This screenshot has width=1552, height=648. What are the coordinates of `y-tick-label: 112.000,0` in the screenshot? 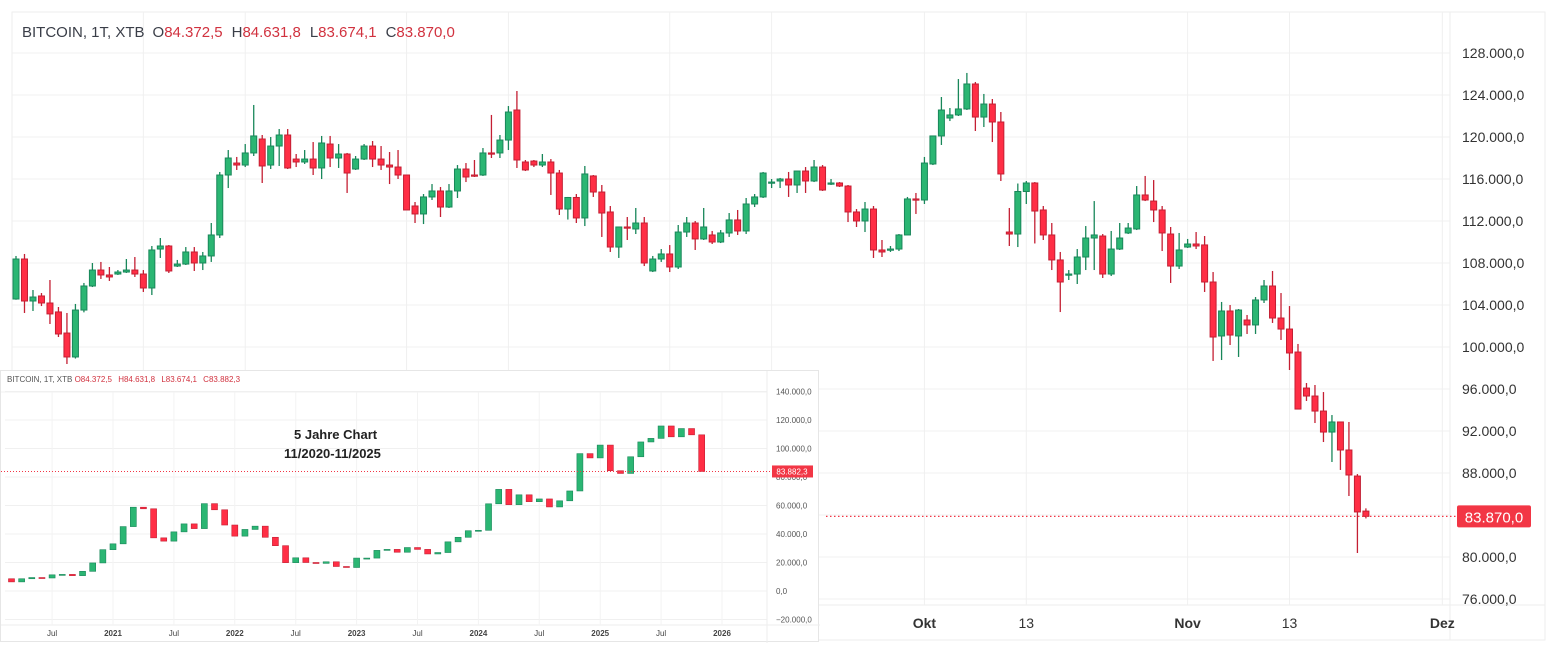 It's located at (1492, 221).